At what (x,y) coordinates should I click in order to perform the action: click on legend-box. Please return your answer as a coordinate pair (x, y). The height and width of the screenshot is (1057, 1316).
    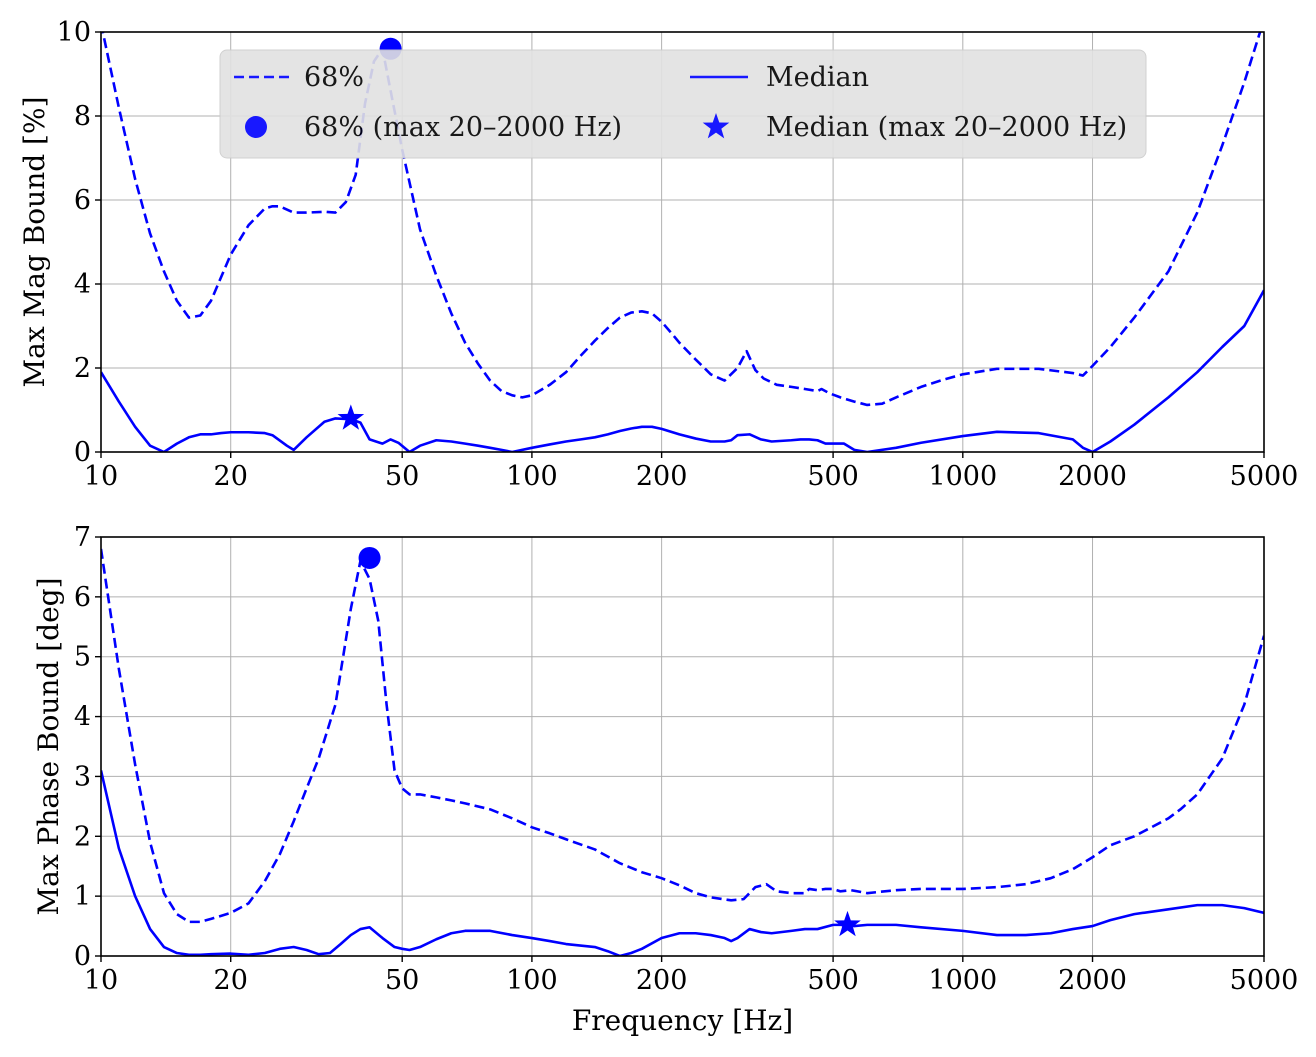
    Looking at the image, I should click on (683, 104).